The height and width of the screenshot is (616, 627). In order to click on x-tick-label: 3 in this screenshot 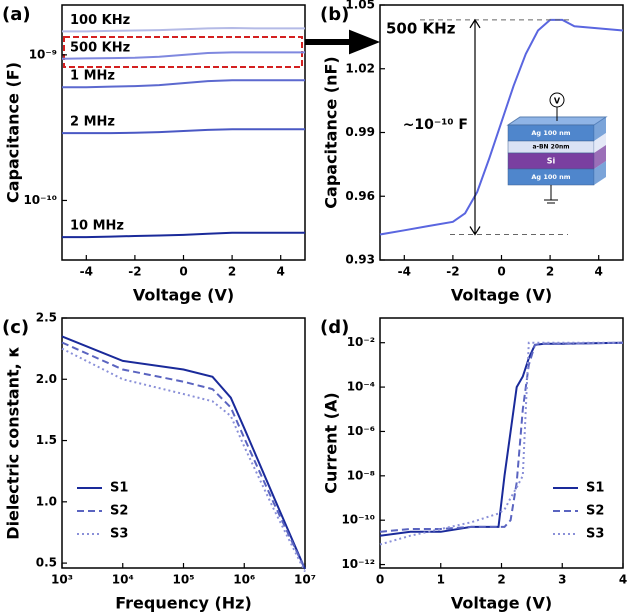, I will do `click(562, 580)`.